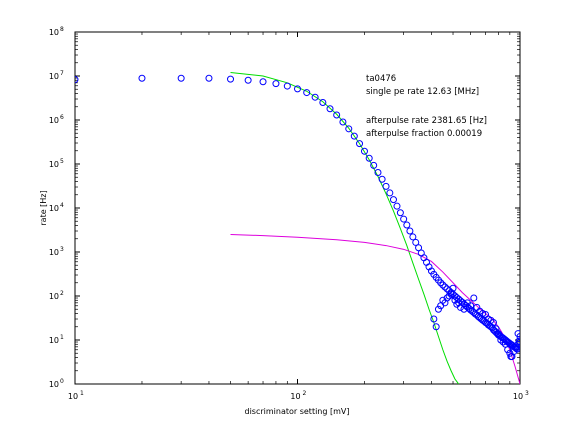 This screenshot has height=432, width=576. Describe the element at coordinates (43, 207) in the screenshot. I see `y-axis-label: rate [Hz]` at that location.